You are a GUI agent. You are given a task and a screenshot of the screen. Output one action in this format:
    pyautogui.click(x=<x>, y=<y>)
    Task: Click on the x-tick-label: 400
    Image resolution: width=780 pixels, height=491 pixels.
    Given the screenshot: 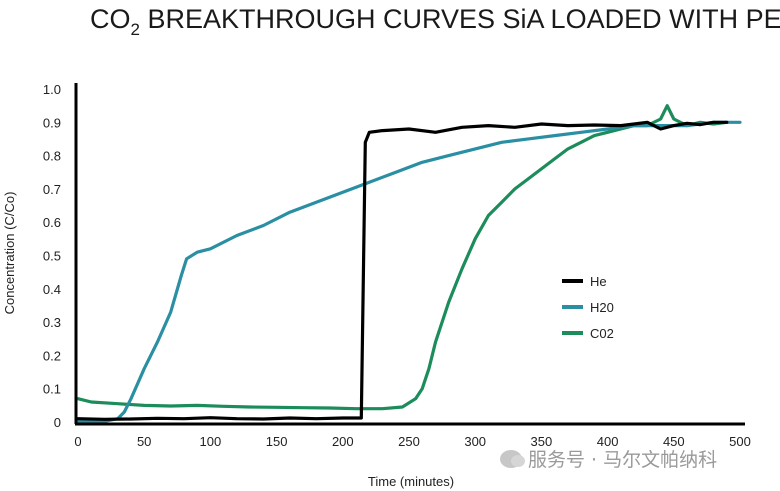 What is the action you would take?
    pyautogui.click(x=608, y=441)
    